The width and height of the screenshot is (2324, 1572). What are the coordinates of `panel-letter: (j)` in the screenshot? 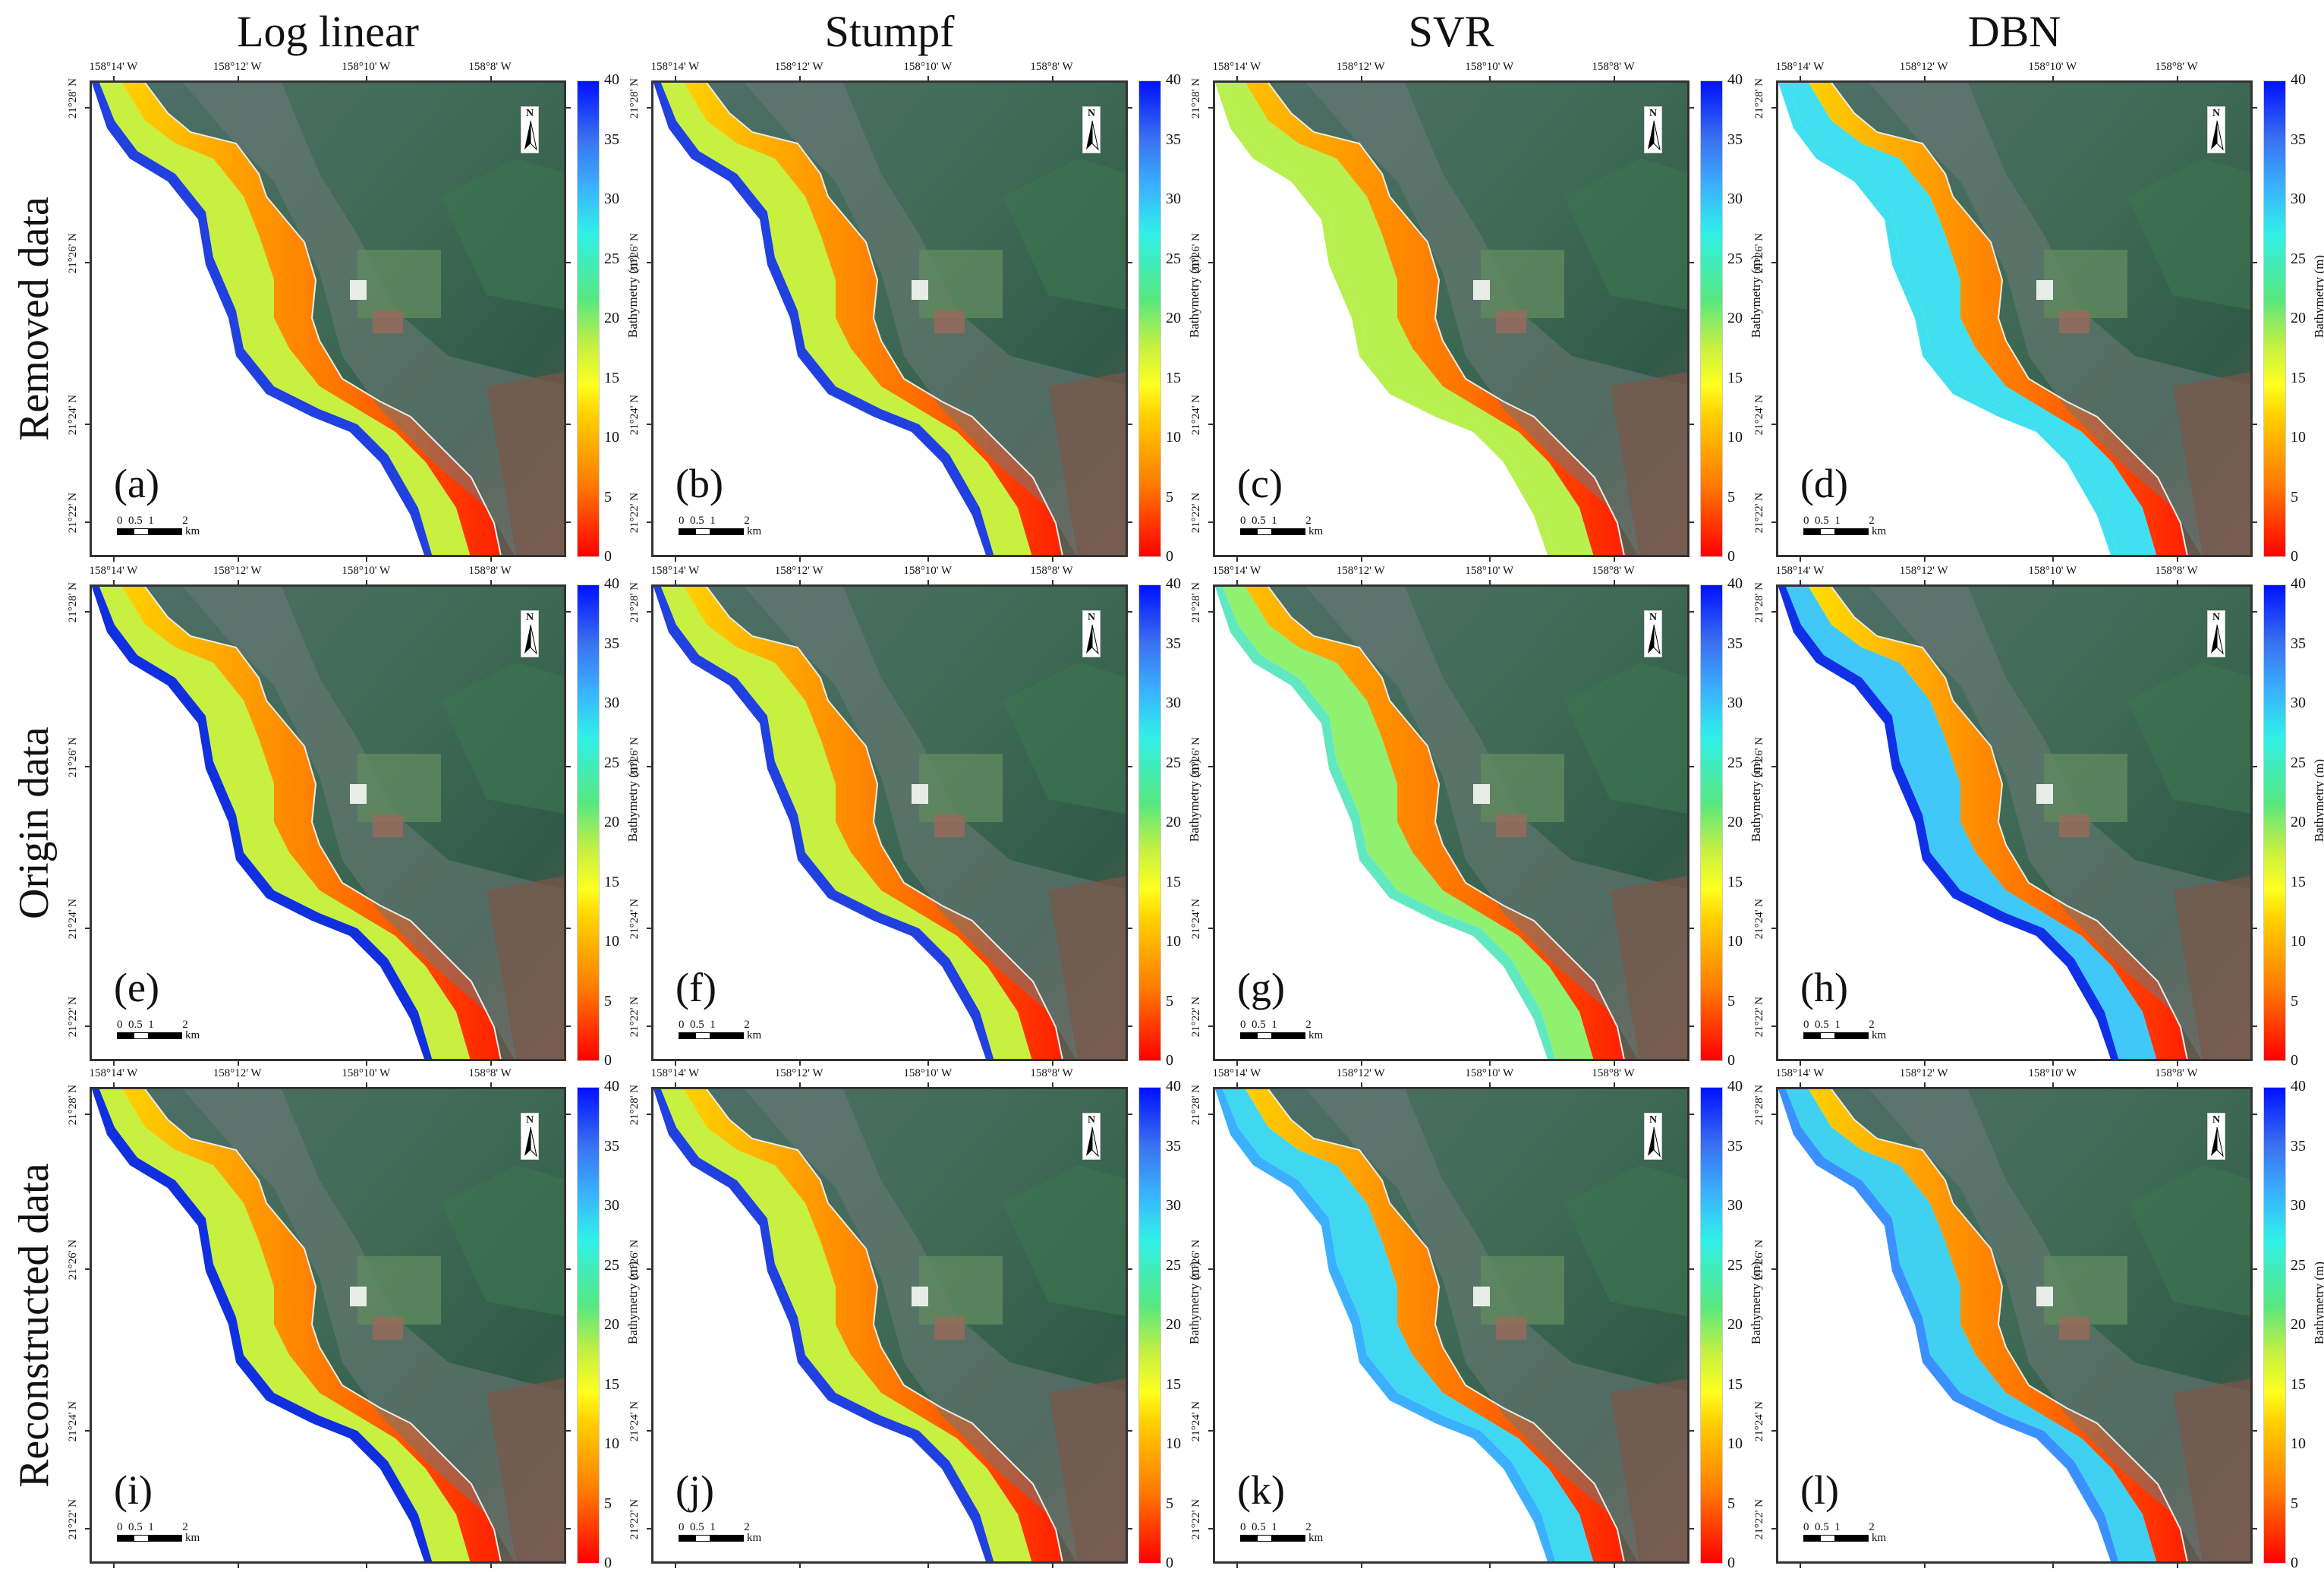 It's located at (695, 1490).